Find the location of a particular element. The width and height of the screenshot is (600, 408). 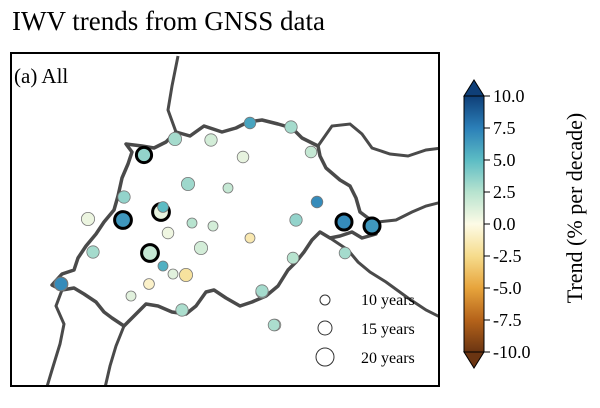

border-austria is located at coordinates (407, 212).